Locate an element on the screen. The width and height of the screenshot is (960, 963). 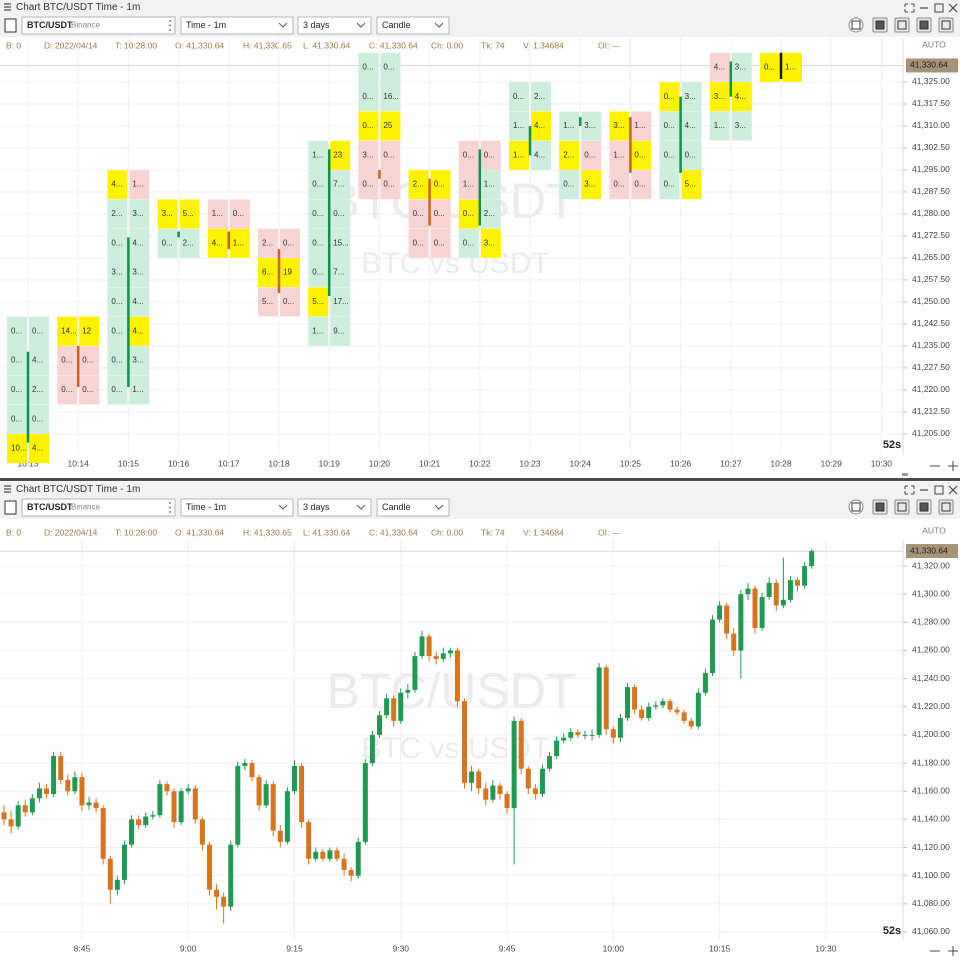
x-tick-label: 10:20 is located at coordinates (380, 463).